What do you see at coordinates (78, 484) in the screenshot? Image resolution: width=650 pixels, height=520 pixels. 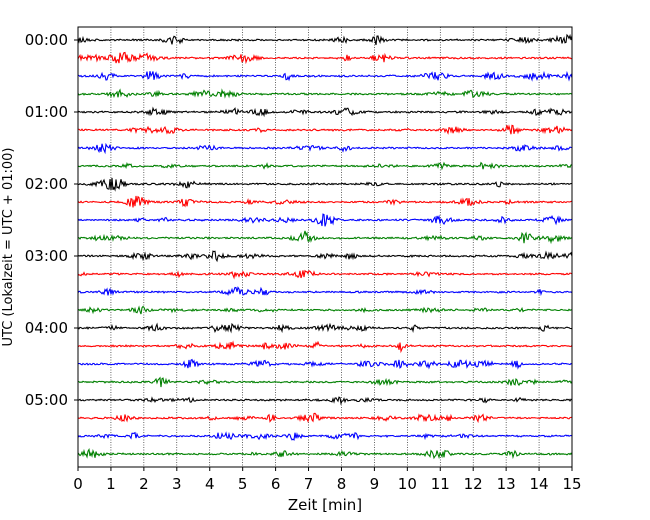 I see `x-tick-label: 0` at bounding box center [78, 484].